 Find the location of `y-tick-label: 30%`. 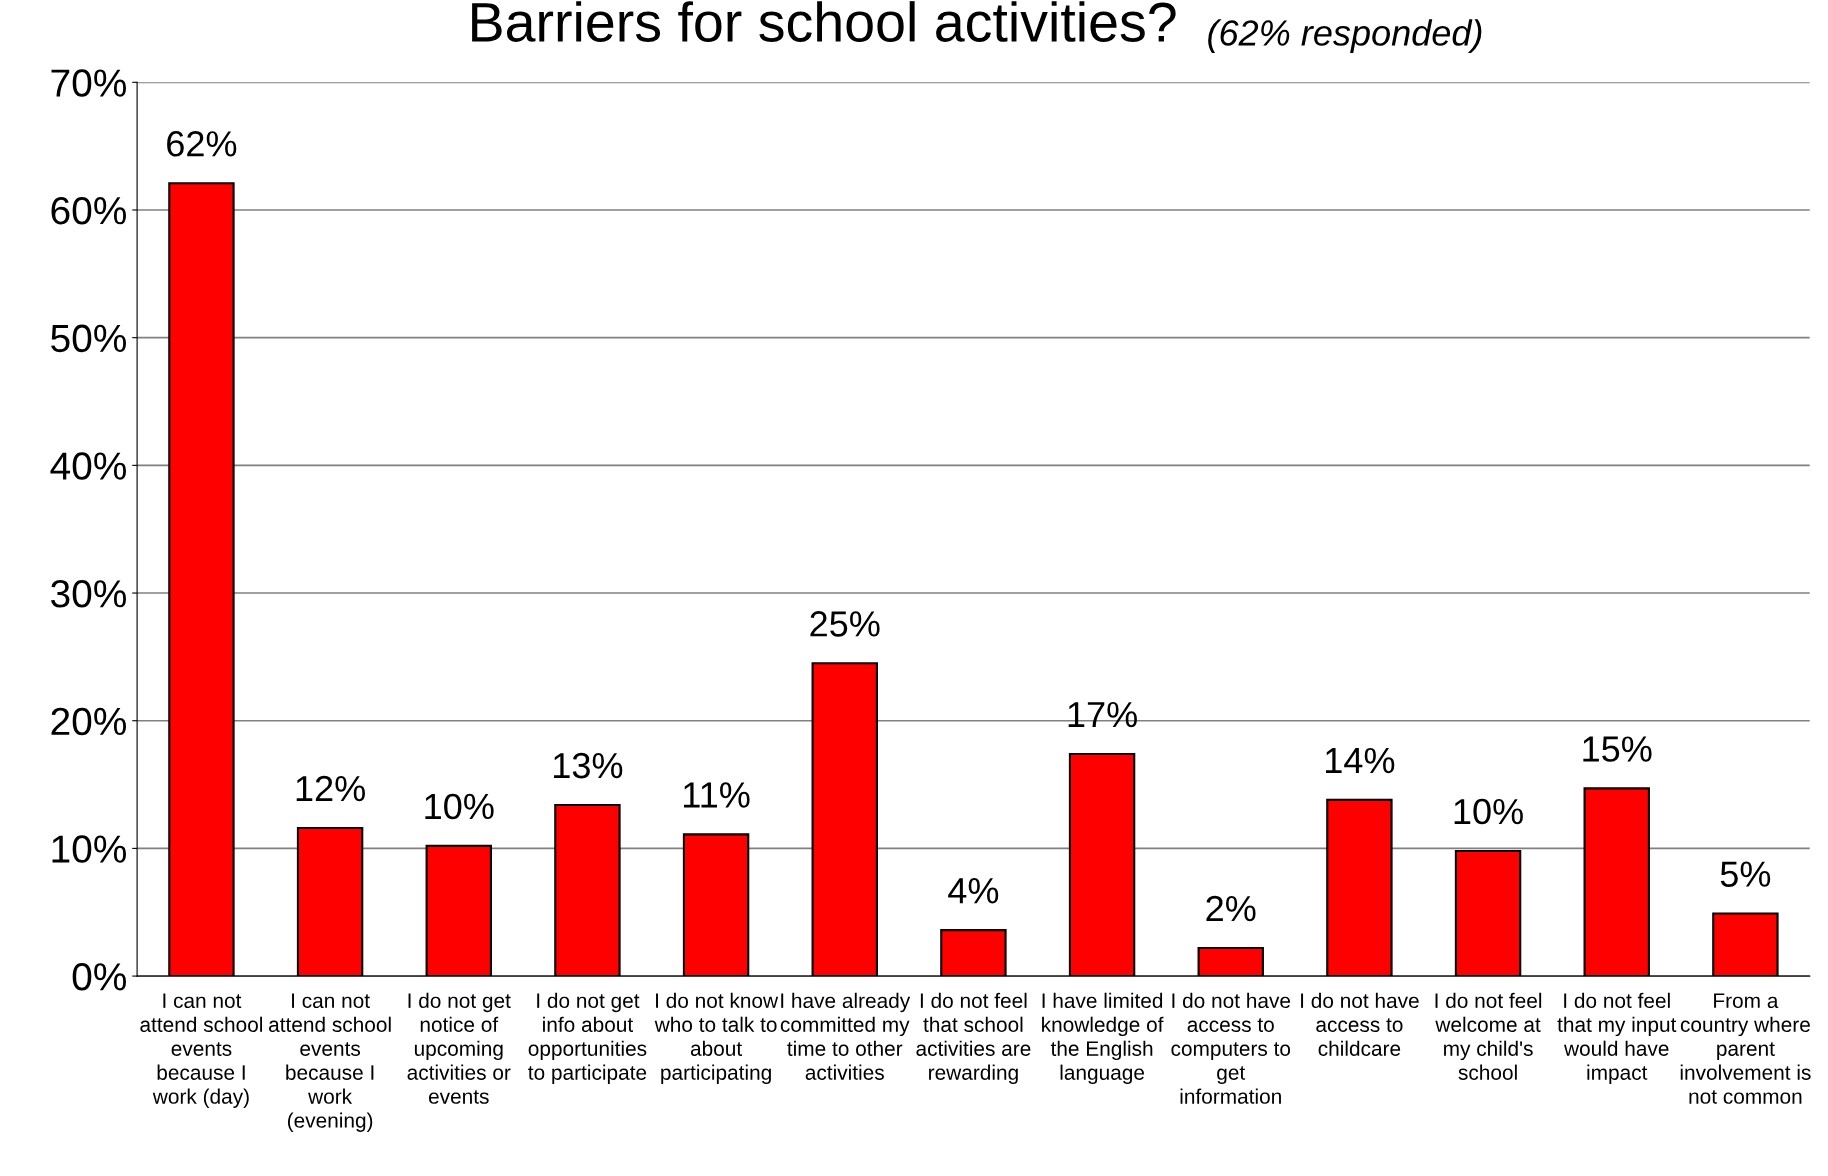

y-tick-label: 30% is located at coordinates (88, 593).